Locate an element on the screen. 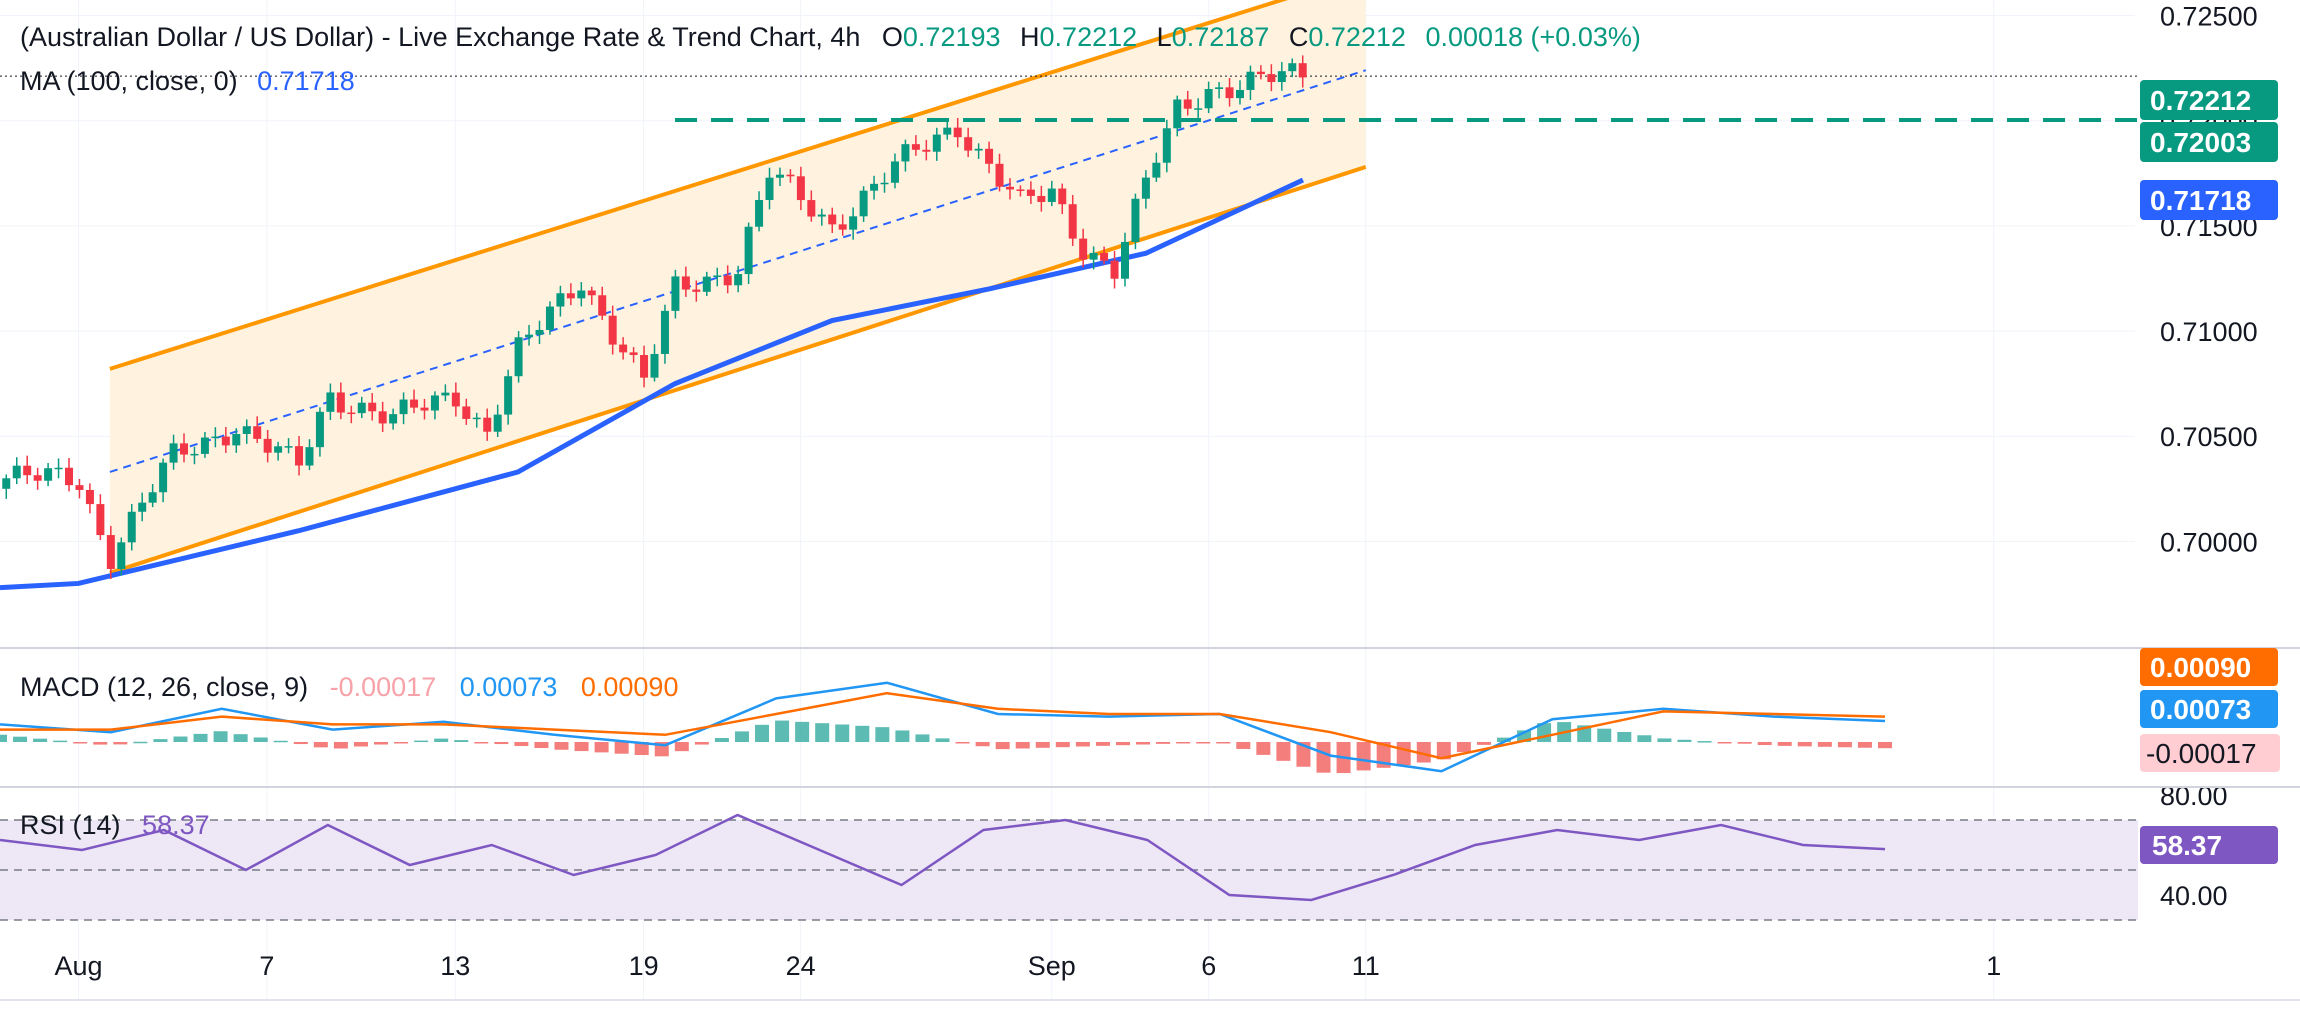 The width and height of the screenshot is (2300, 1035). rsi-legend: RSI (14) 58.37 is located at coordinates (115, 825).